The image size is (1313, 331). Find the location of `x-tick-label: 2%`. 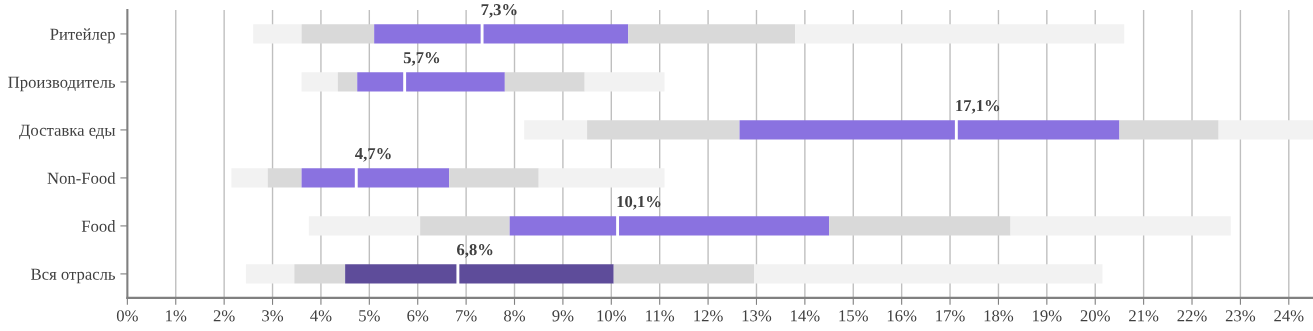

x-tick-label: 2% is located at coordinates (224, 316).